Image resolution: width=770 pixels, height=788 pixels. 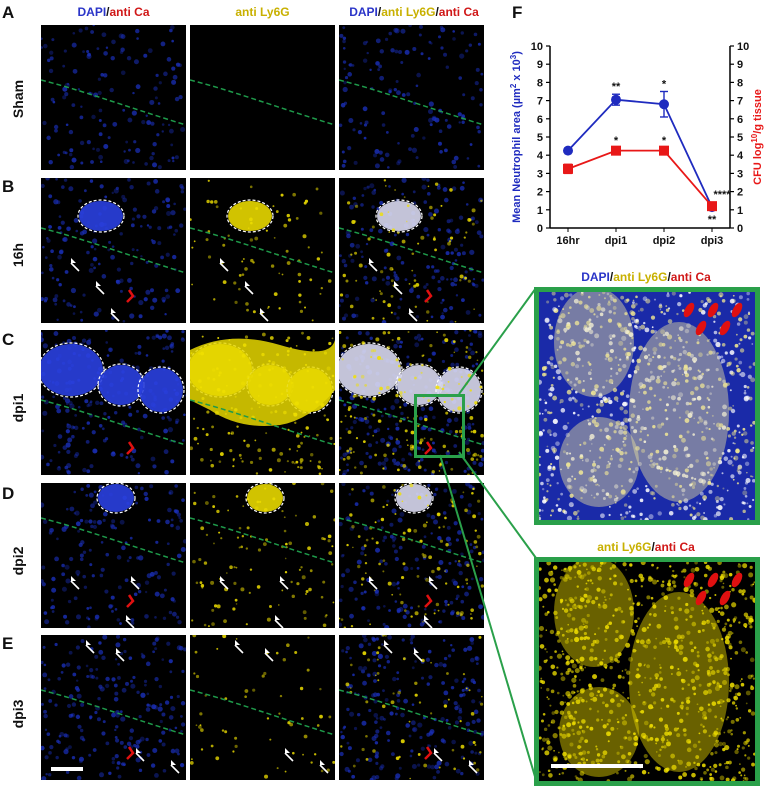 I want to click on panel-label-a: A, so click(x=8, y=12).